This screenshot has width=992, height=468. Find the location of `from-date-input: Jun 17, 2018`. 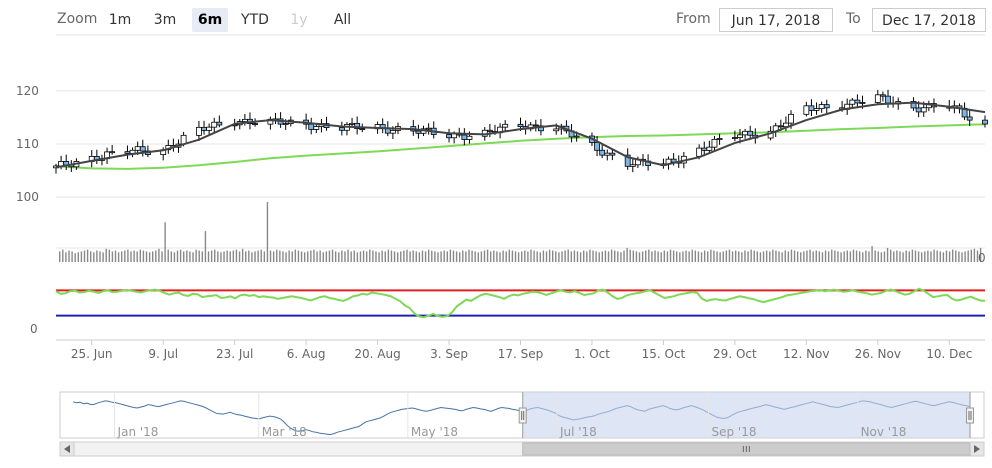

from-date-input: Jun 17, 2018 is located at coordinates (776, 20).